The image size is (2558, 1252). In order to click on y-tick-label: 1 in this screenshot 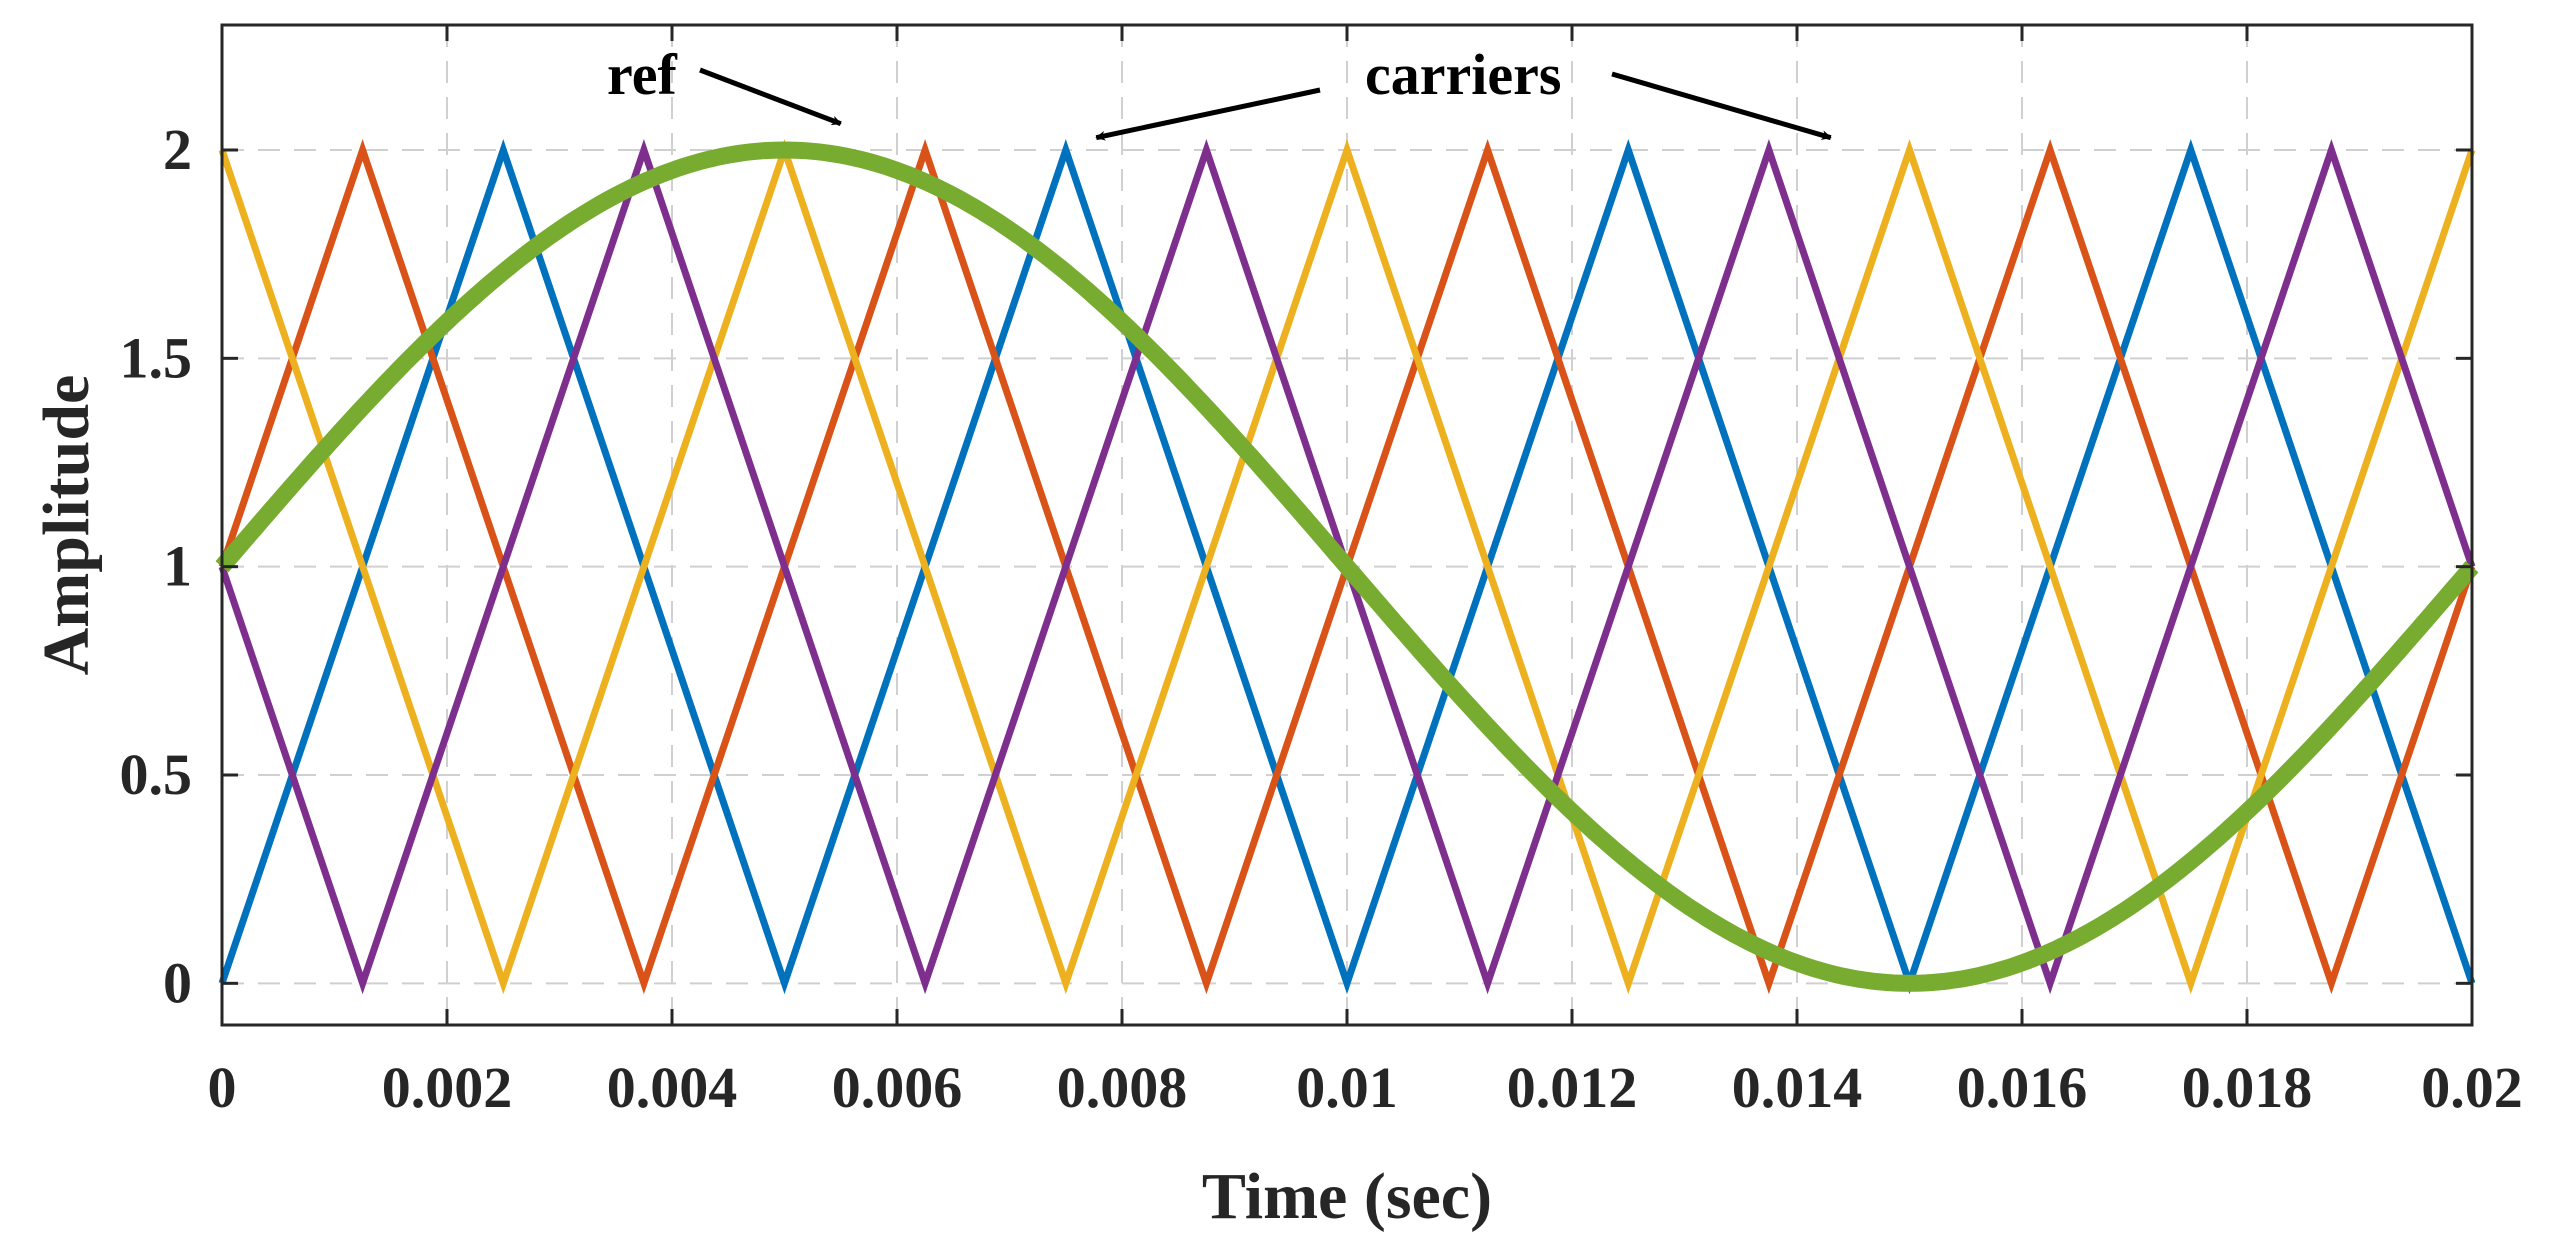, I will do `click(177, 566)`.